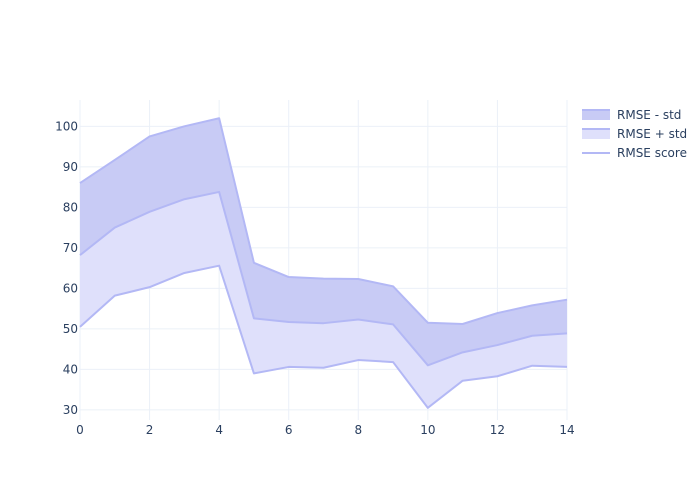  I want to click on y-tick-label: 40, so click(70, 369).